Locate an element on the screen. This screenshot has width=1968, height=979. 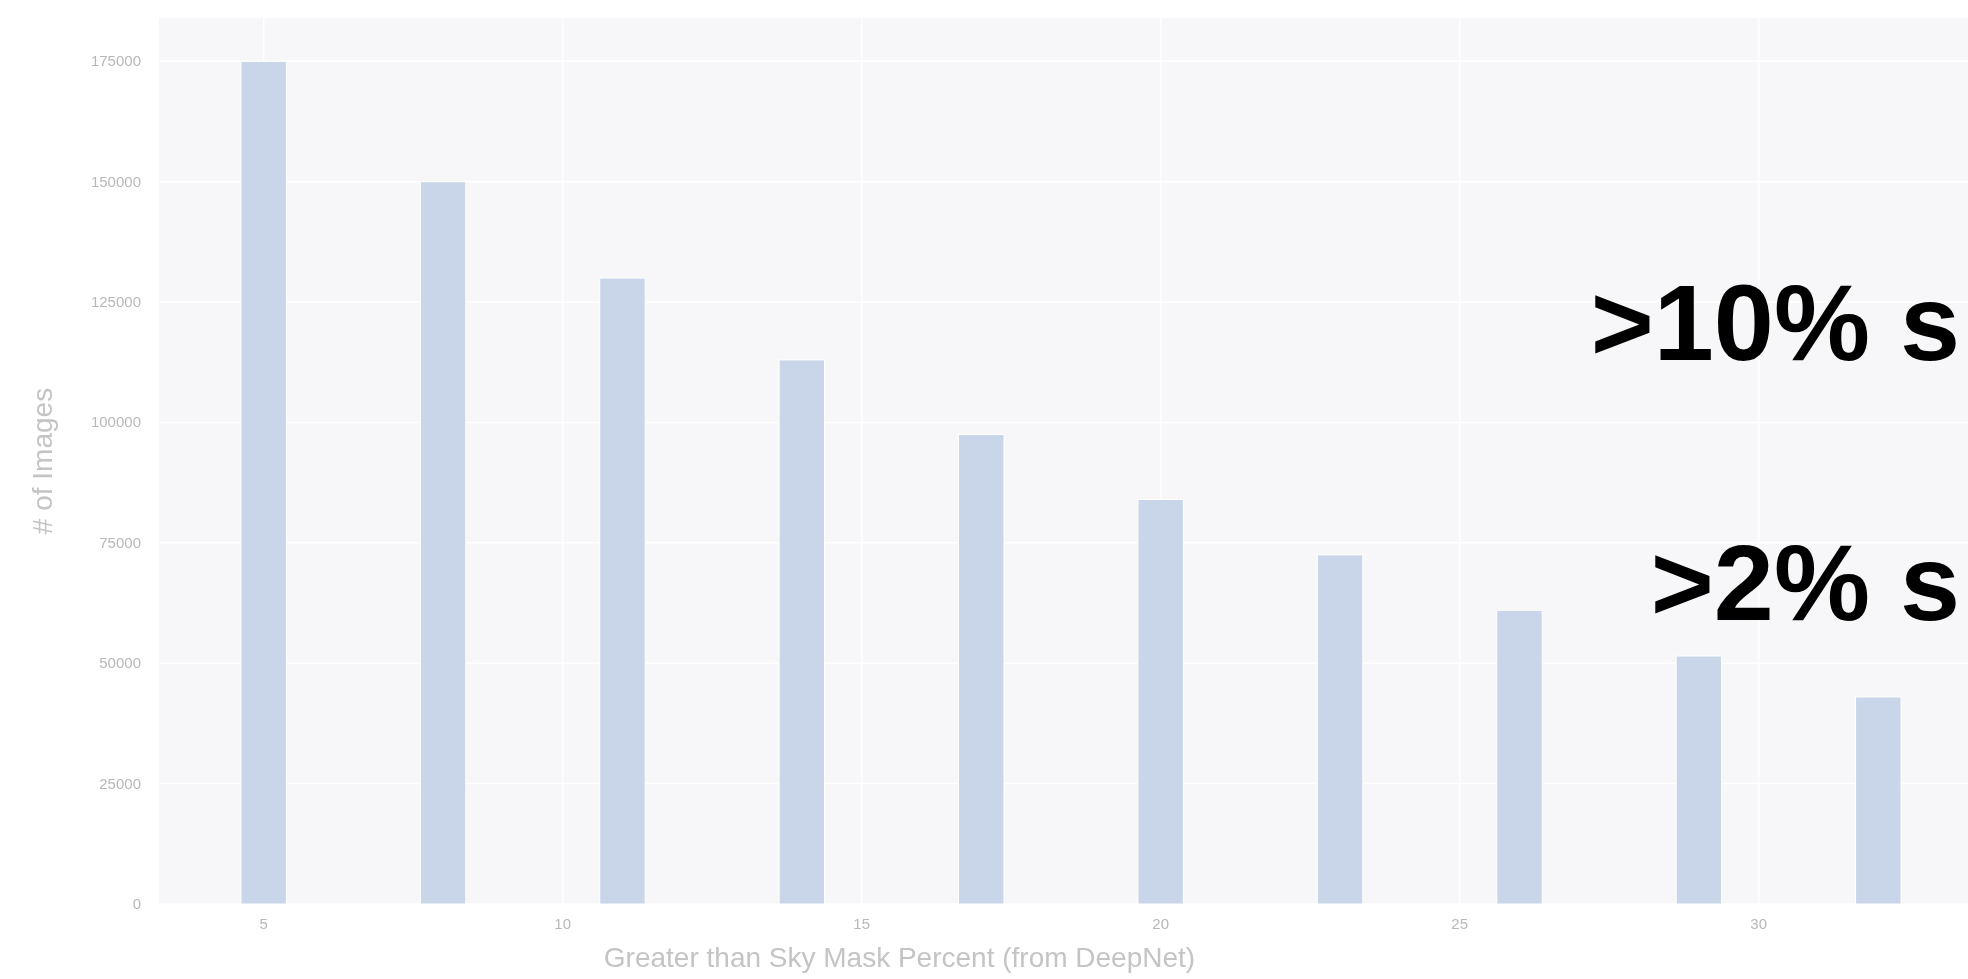
annotation: >2% s is located at coordinates (1805, 582).